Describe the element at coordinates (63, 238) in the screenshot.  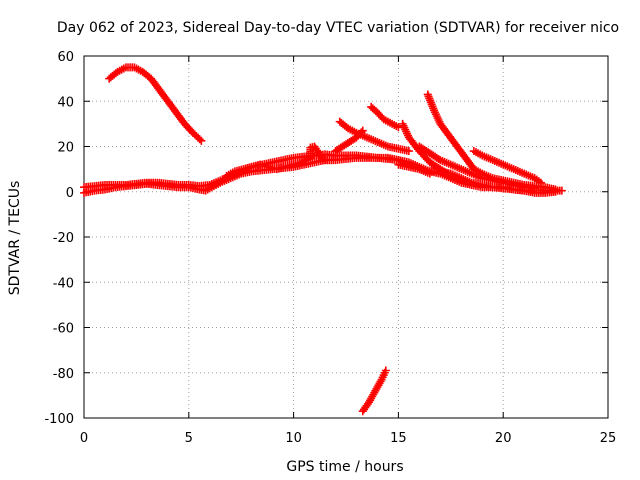
I see `y-tick-label: -20` at that location.